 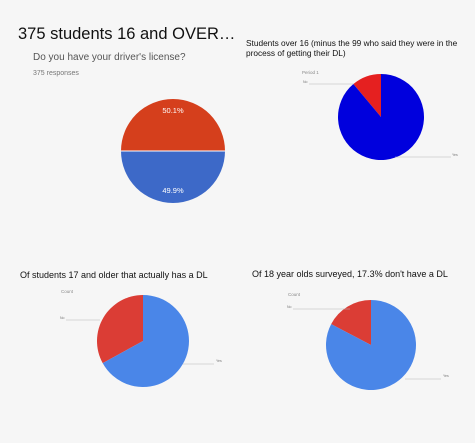 What do you see at coordinates (296, 53) in the screenshot?
I see `panel2-title-line2: process of getting their DL)` at bounding box center [296, 53].